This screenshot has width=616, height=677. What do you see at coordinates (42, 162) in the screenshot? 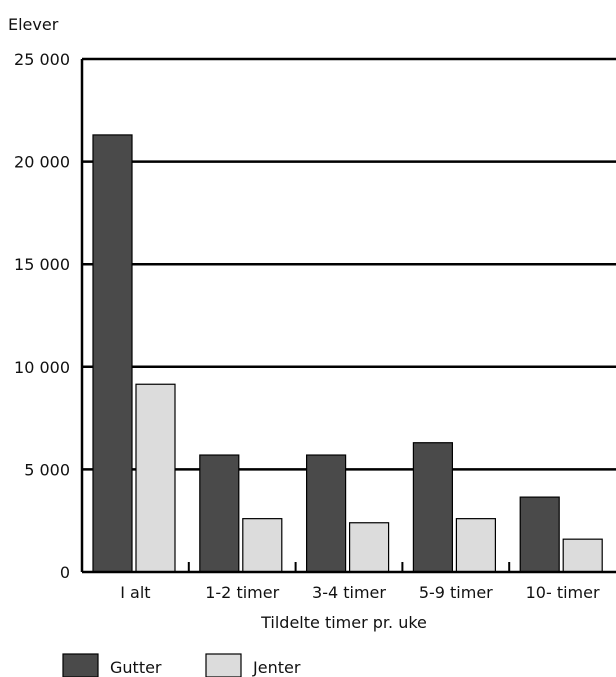
I see `y-tick-label: 20 000` at bounding box center [42, 162].